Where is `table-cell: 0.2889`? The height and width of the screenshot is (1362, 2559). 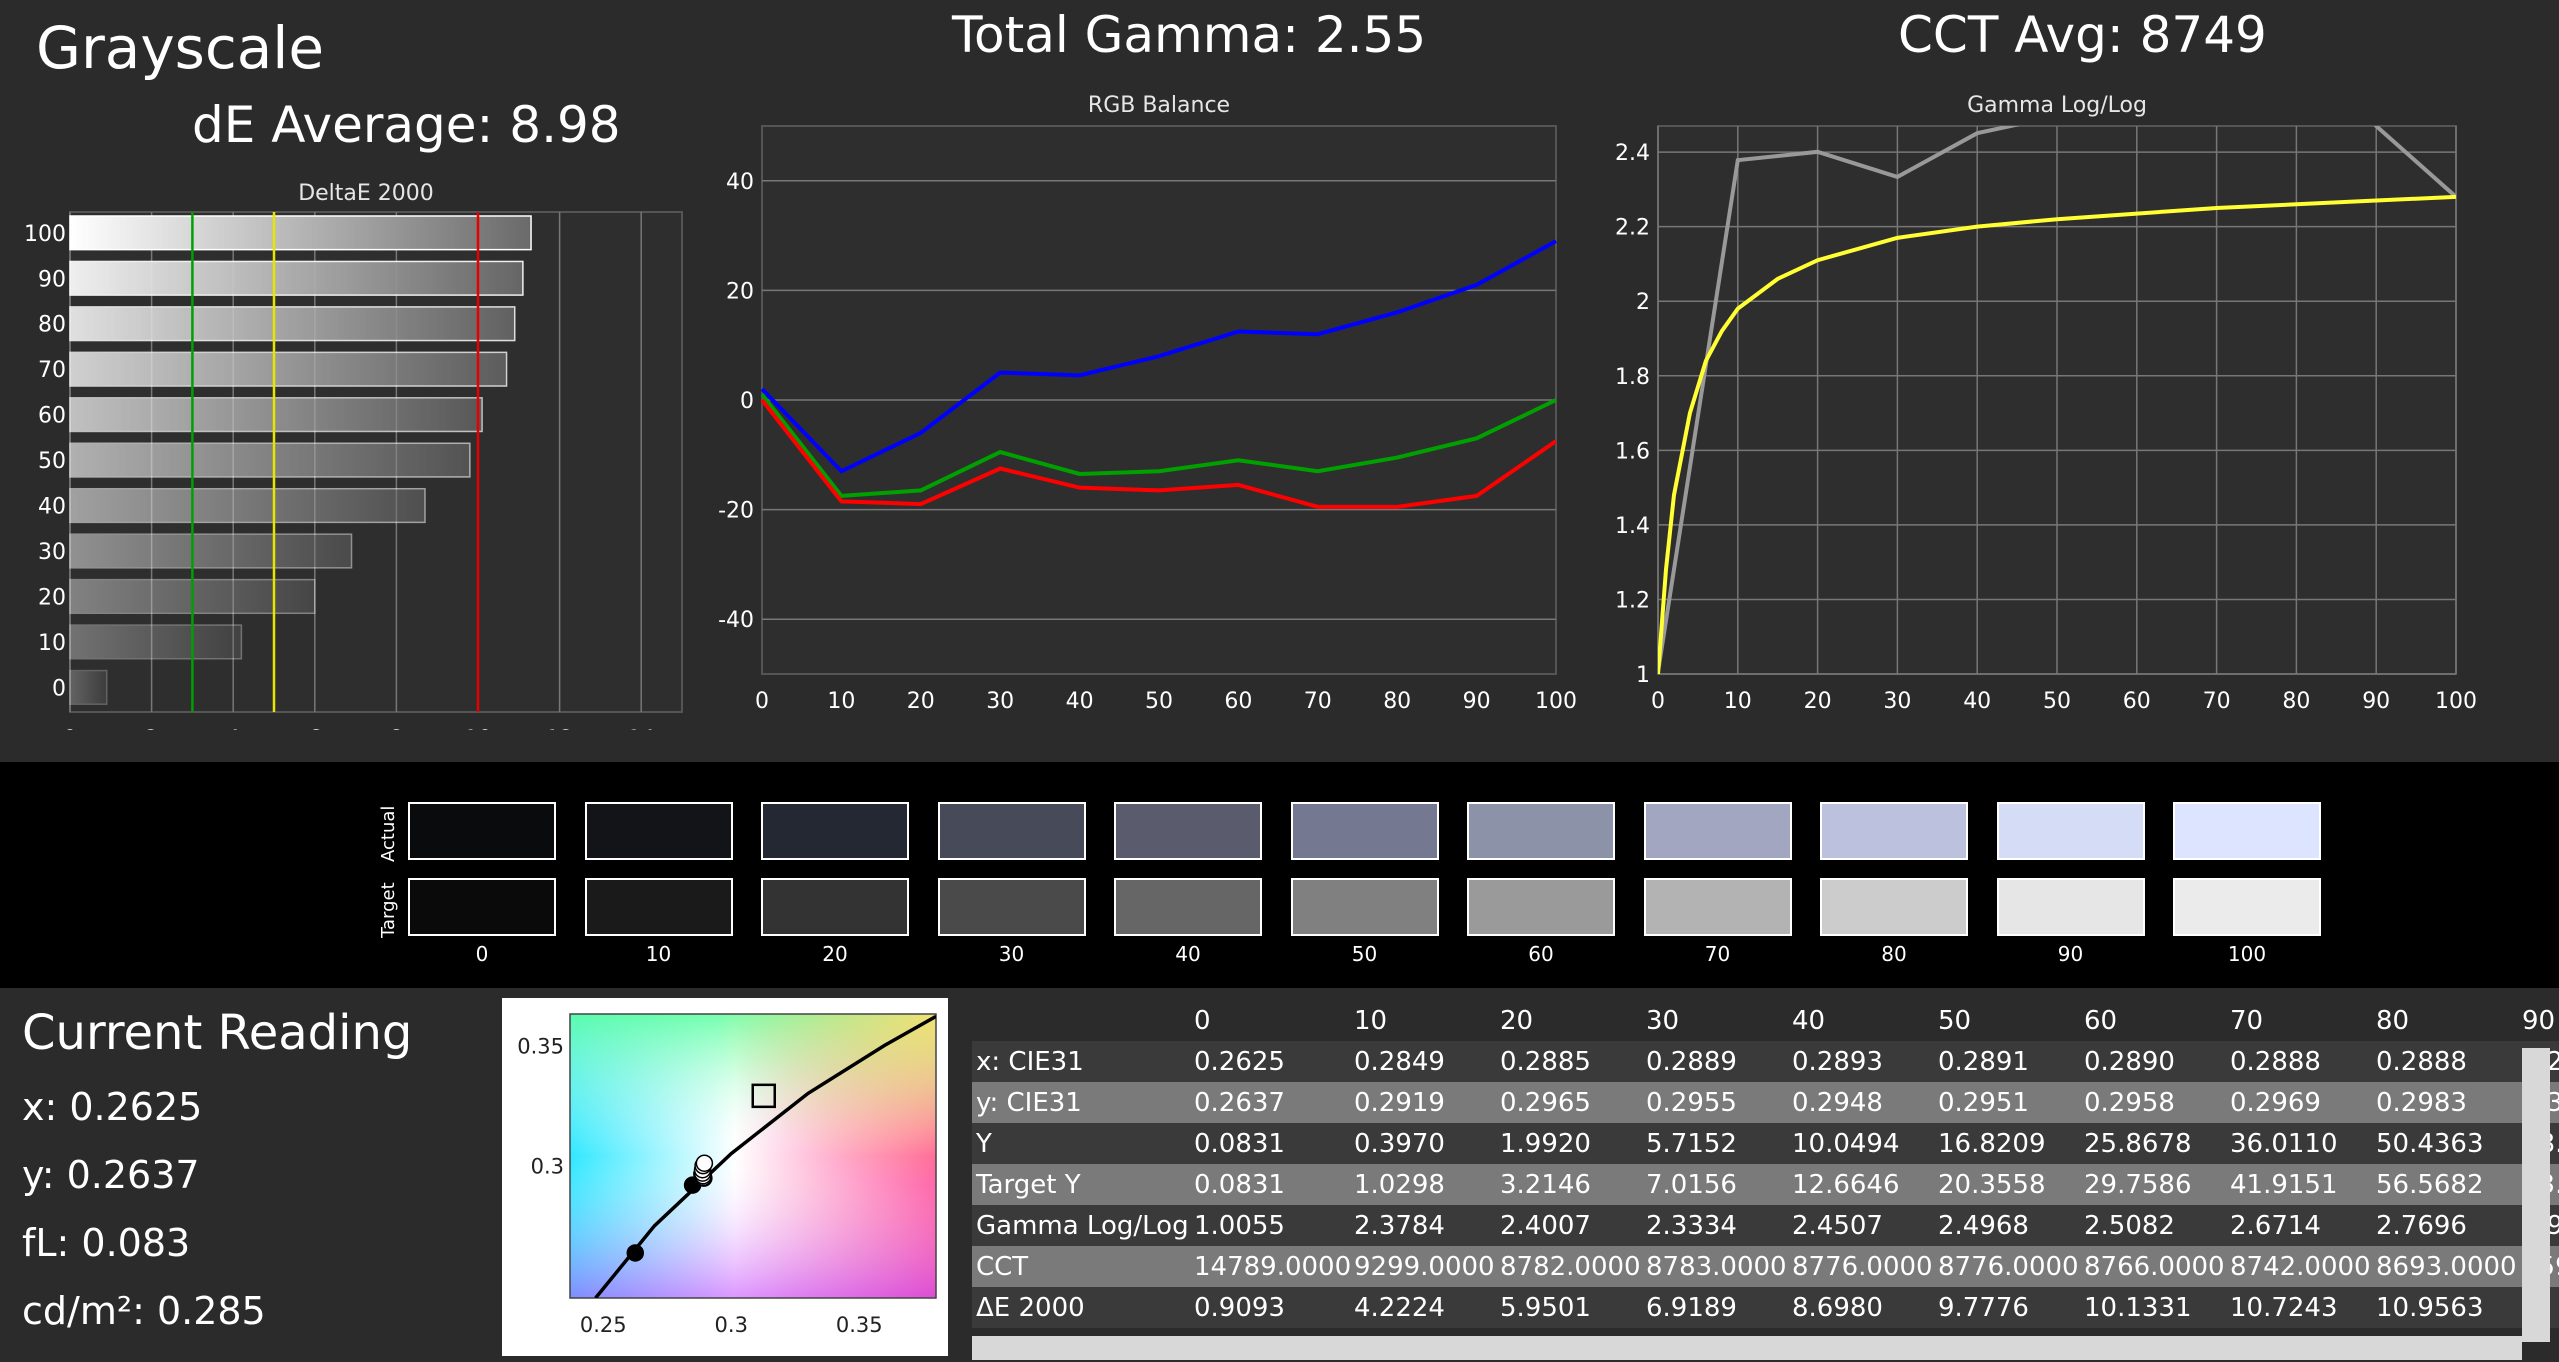 table-cell: 0.2889 is located at coordinates (1715, 1061).